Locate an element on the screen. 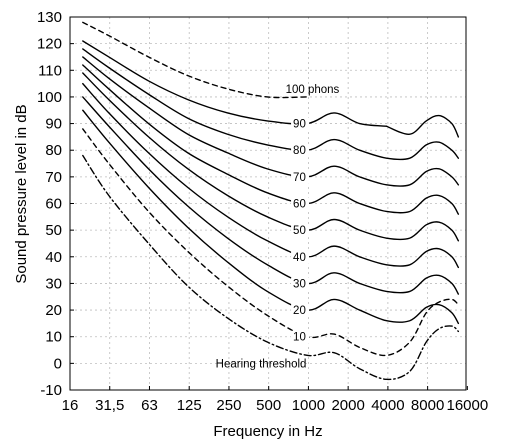 This screenshot has width=508, height=444. y-tick-label: 130 is located at coordinates (49, 17).